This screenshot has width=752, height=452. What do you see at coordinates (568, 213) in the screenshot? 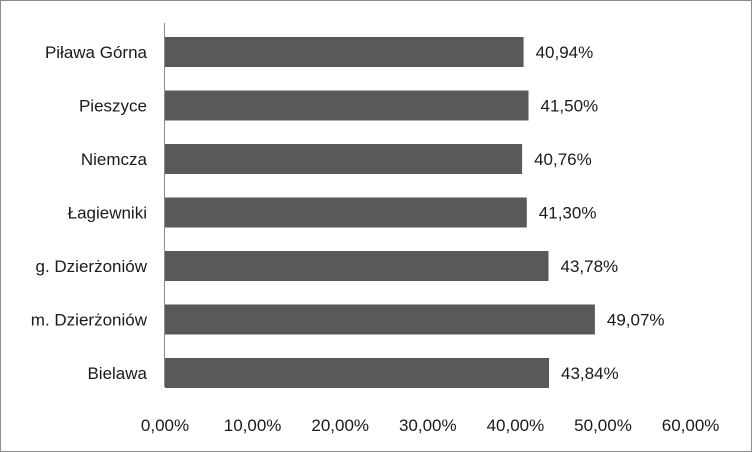
I see `value-label: 41,30%` at bounding box center [568, 213].